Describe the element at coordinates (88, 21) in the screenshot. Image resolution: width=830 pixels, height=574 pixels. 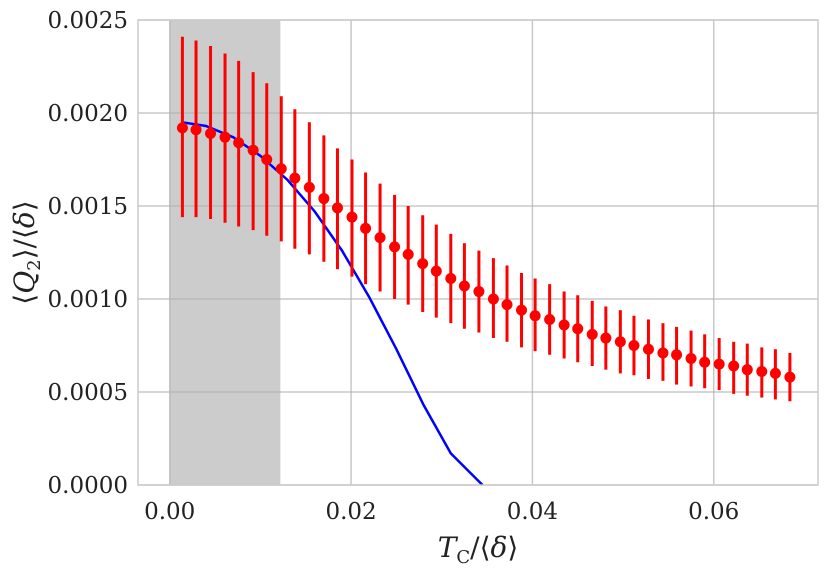
I see `y-tick-label: 0.0025` at that location.